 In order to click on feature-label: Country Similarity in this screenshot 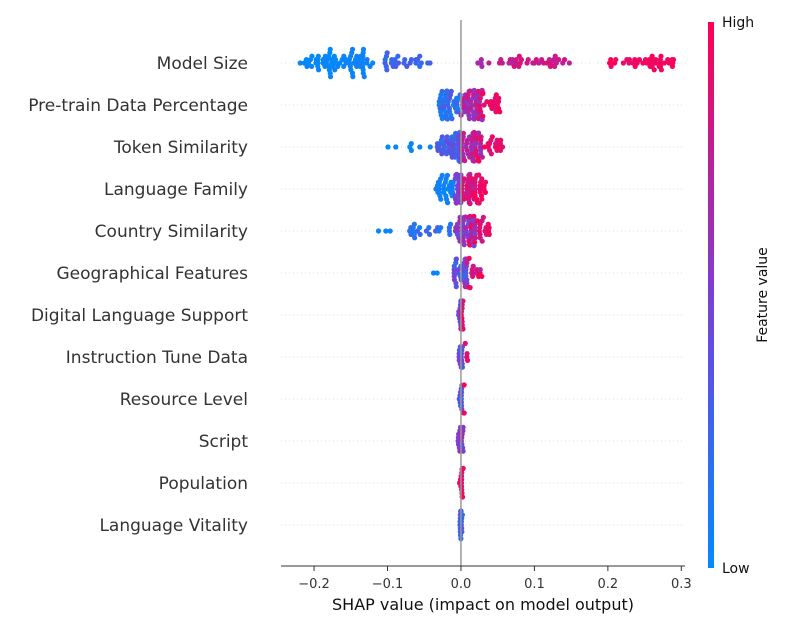, I will do `click(171, 232)`.